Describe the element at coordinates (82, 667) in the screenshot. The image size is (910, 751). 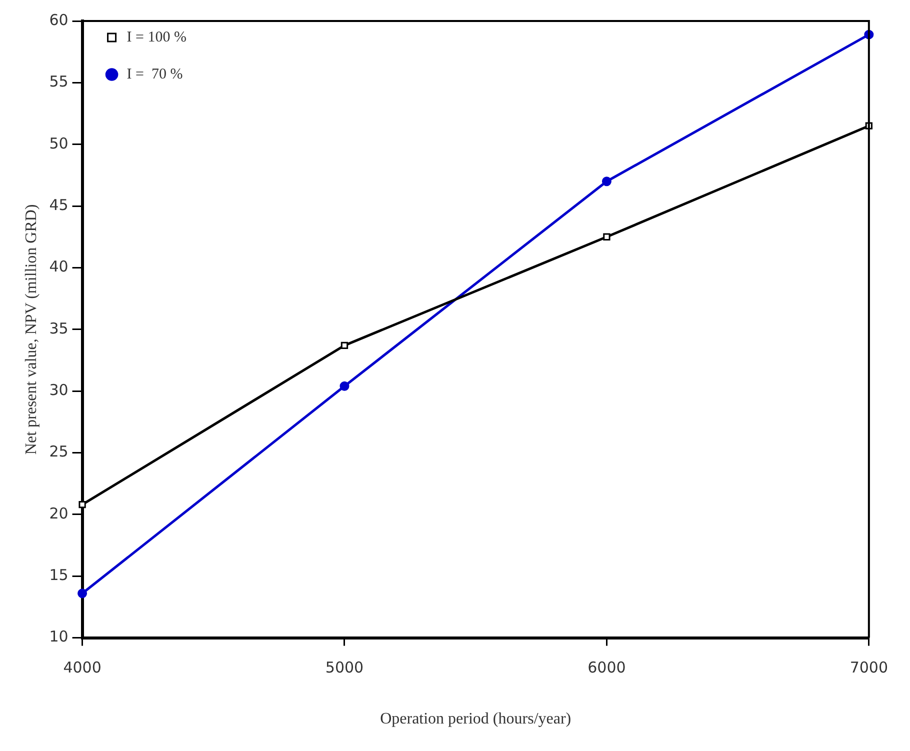
I see `x-tick-label: 4000` at that location.